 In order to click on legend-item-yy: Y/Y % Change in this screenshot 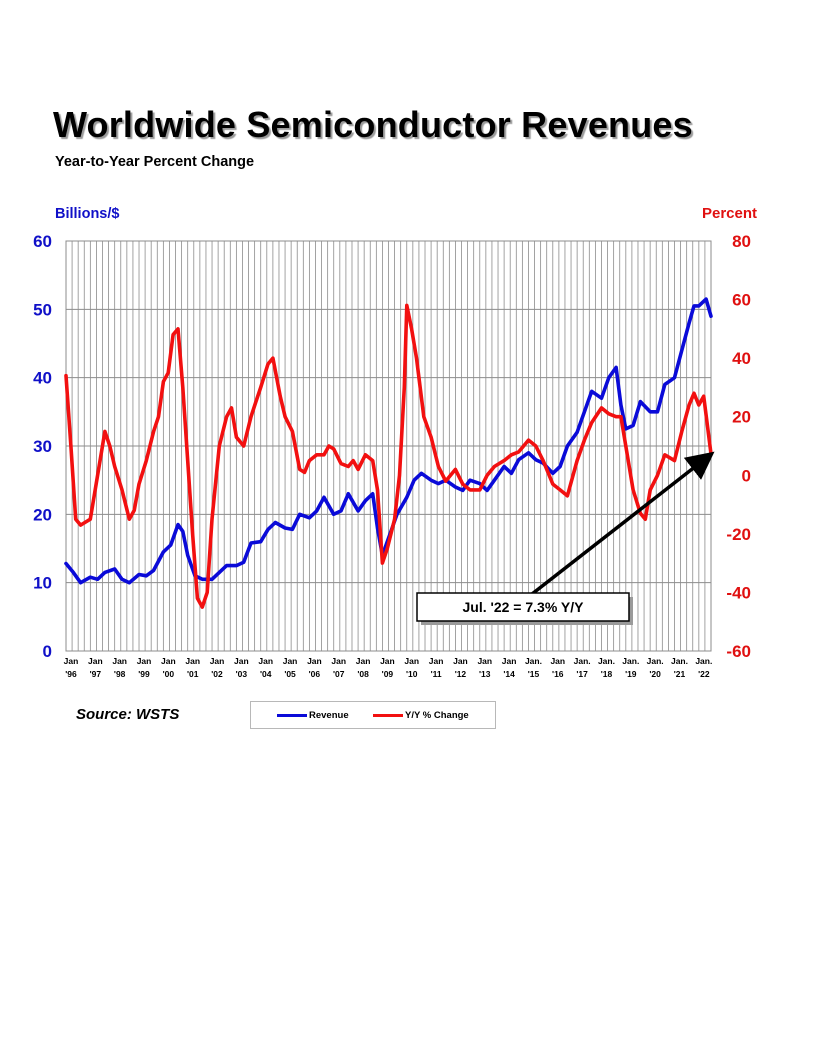, I will do `click(421, 715)`.